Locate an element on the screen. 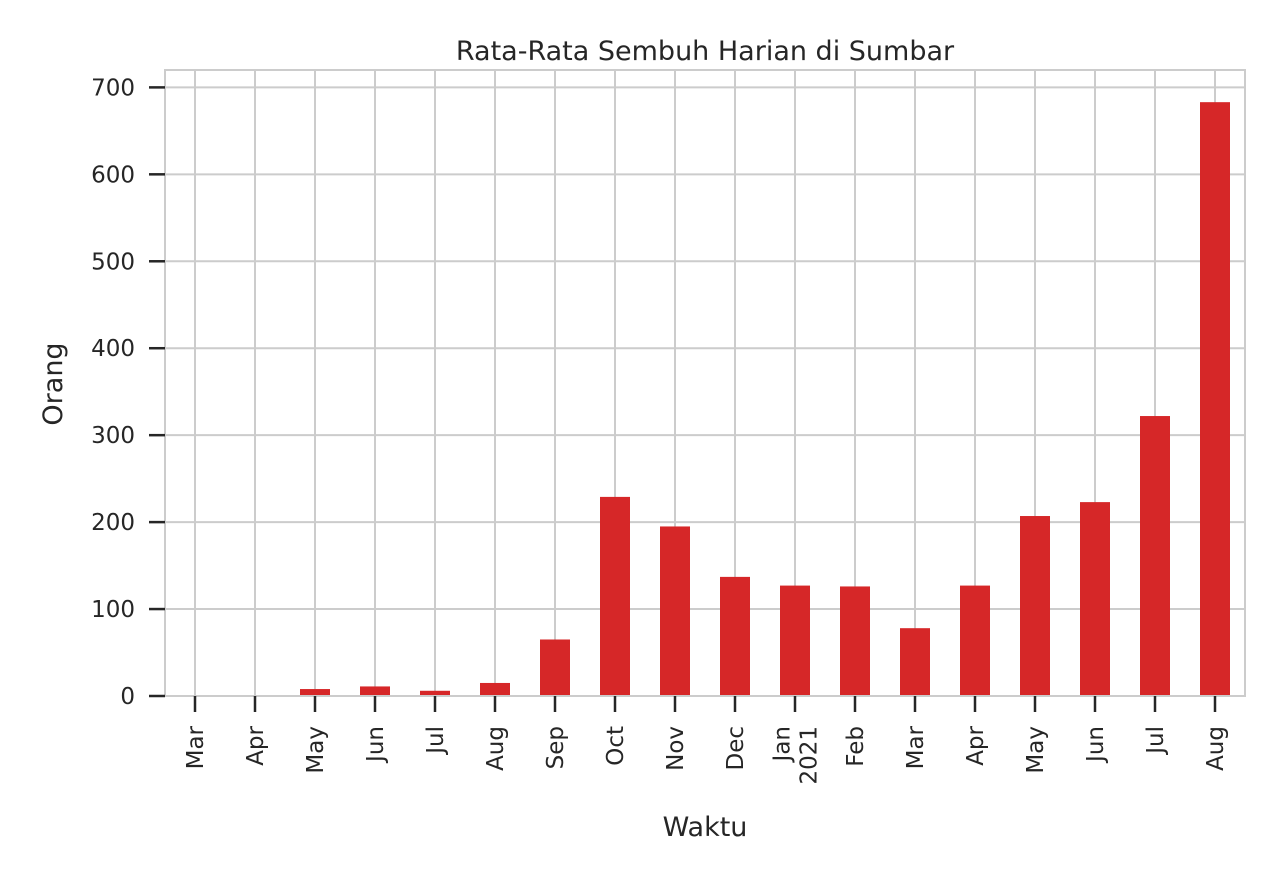 Image resolution: width=1280 pixels, height=880 pixels. x-tick-label: Feb is located at coordinates (856, 746).